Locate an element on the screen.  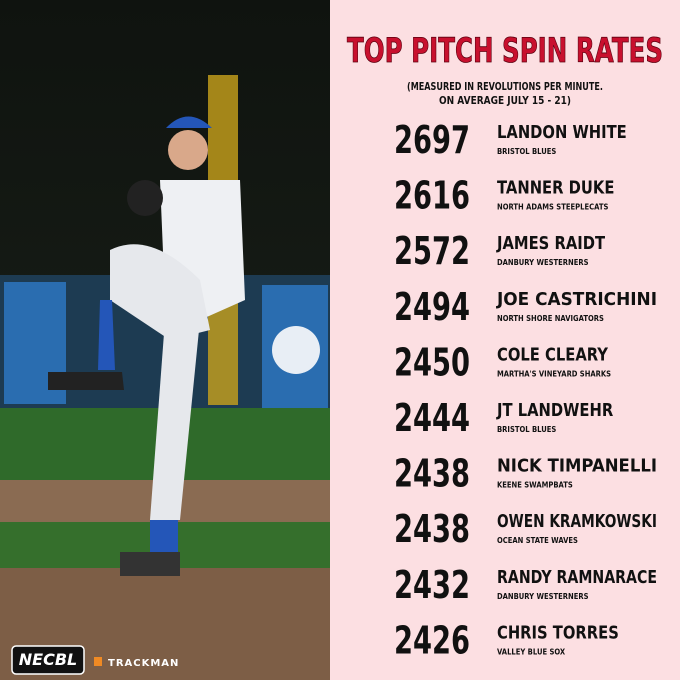
player-name: COLE CLEARY is located at coordinates (553, 354).